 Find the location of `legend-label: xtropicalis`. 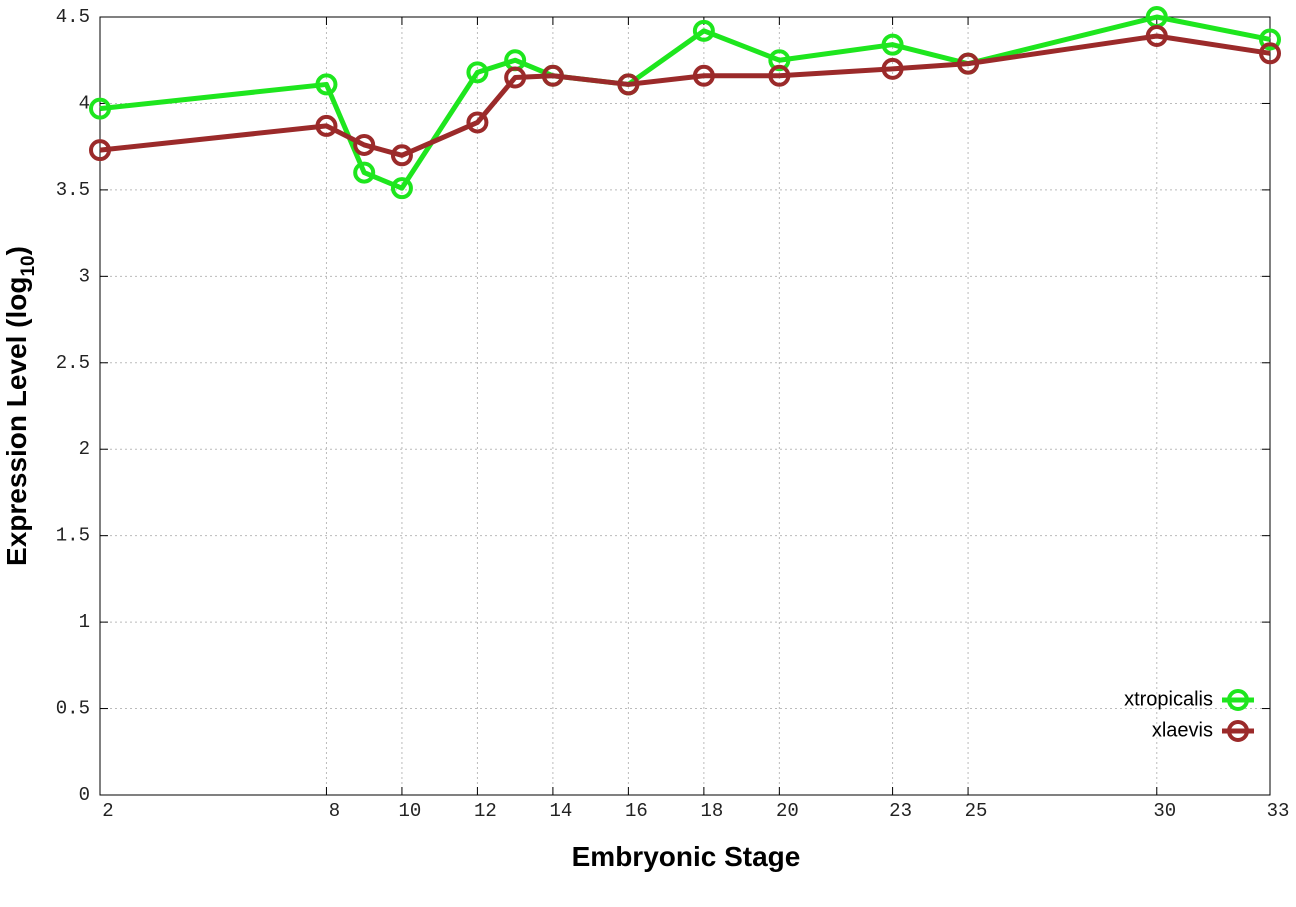

legend-label: xtropicalis is located at coordinates (1168, 699).